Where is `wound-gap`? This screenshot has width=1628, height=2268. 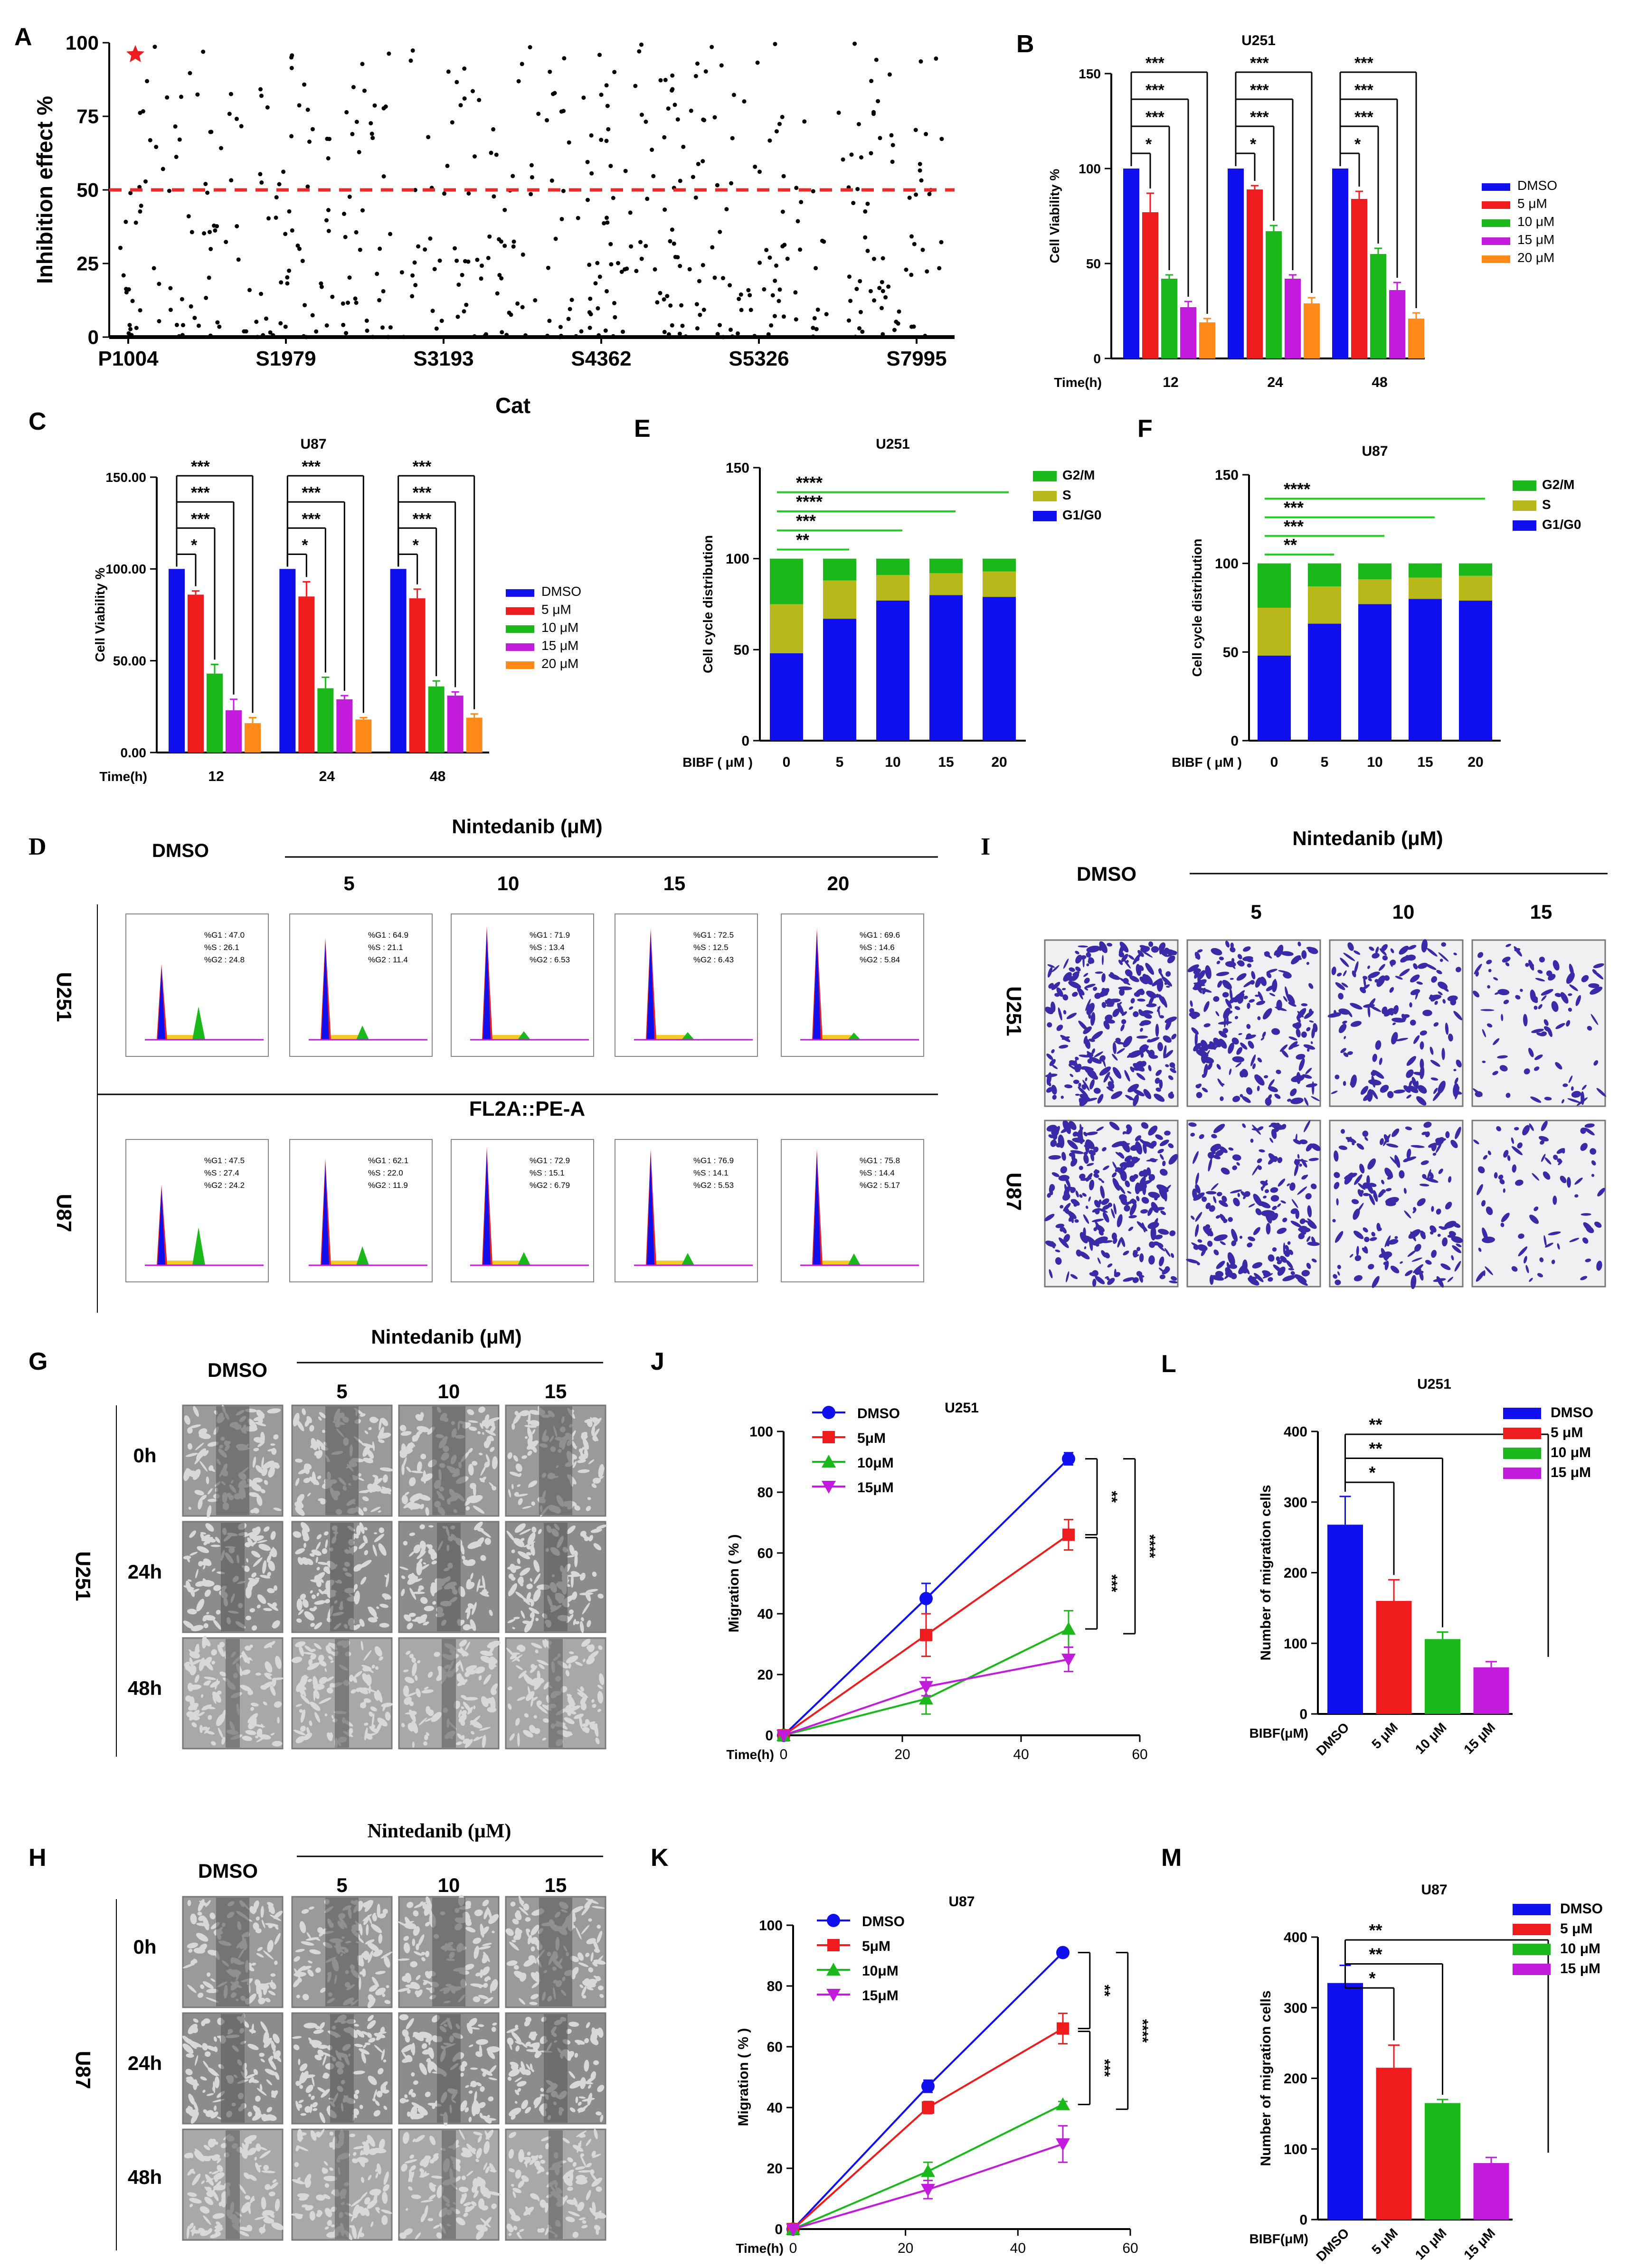
wound-gap is located at coordinates (342, 1577).